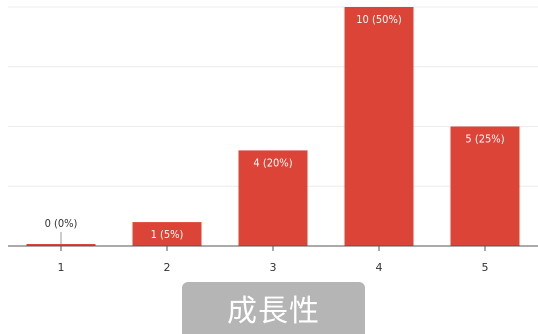  Describe the element at coordinates (273, 308) in the screenshot. I see `chart-caption-label: 成長性` at that location.